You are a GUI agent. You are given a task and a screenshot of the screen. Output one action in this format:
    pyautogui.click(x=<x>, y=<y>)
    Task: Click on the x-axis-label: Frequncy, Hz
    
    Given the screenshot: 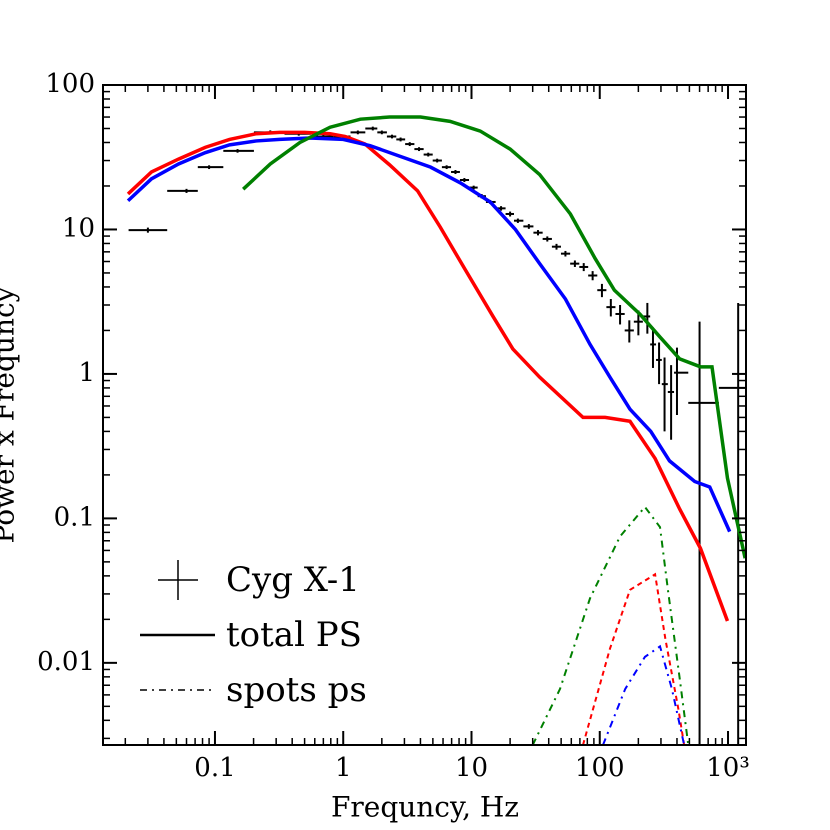 What is the action you would take?
    pyautogui.click(x=425, y=807)
    